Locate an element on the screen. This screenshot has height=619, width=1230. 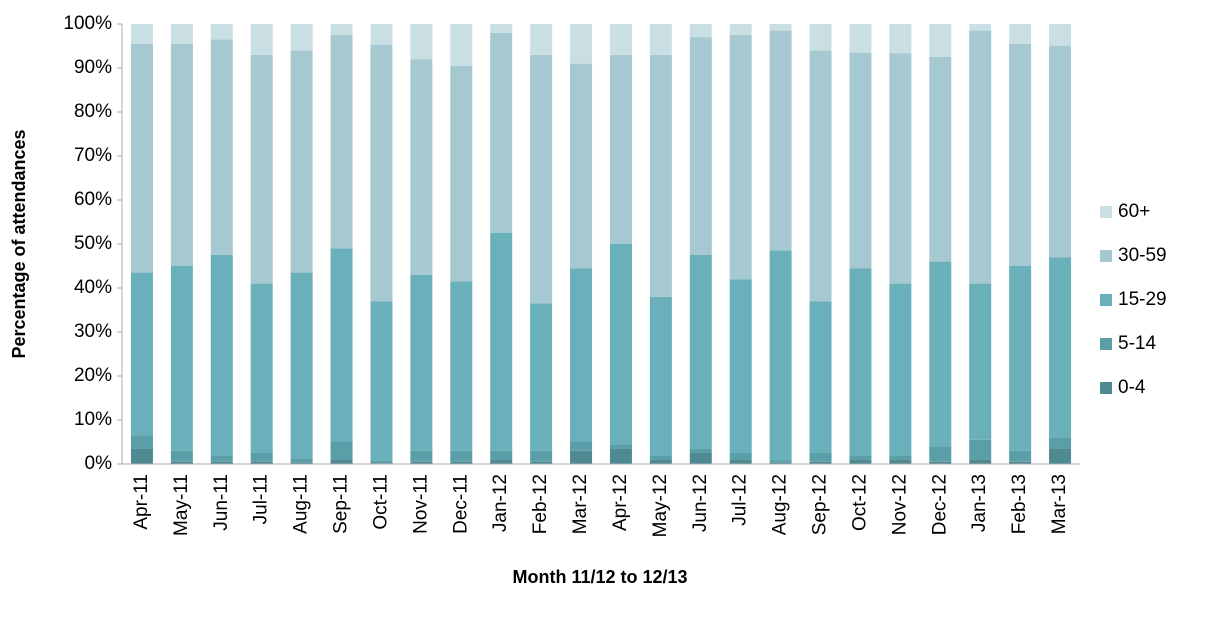
legend-label: 30-59 is located at coordinates (1142, 255).